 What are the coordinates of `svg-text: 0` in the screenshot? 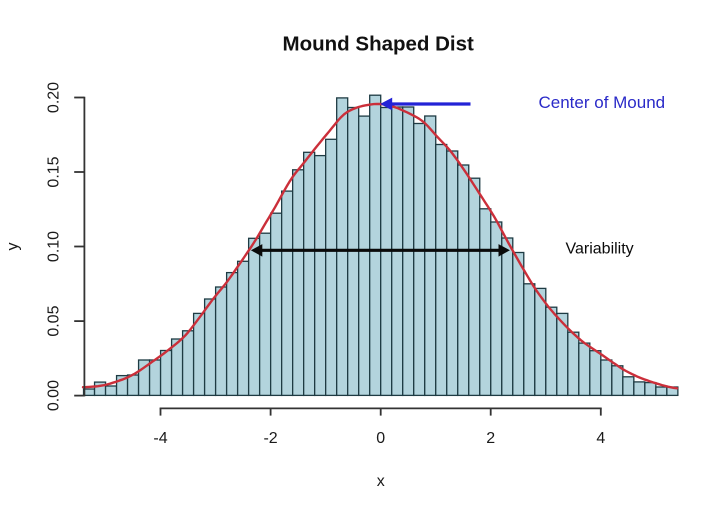 It's located at (380, 438).